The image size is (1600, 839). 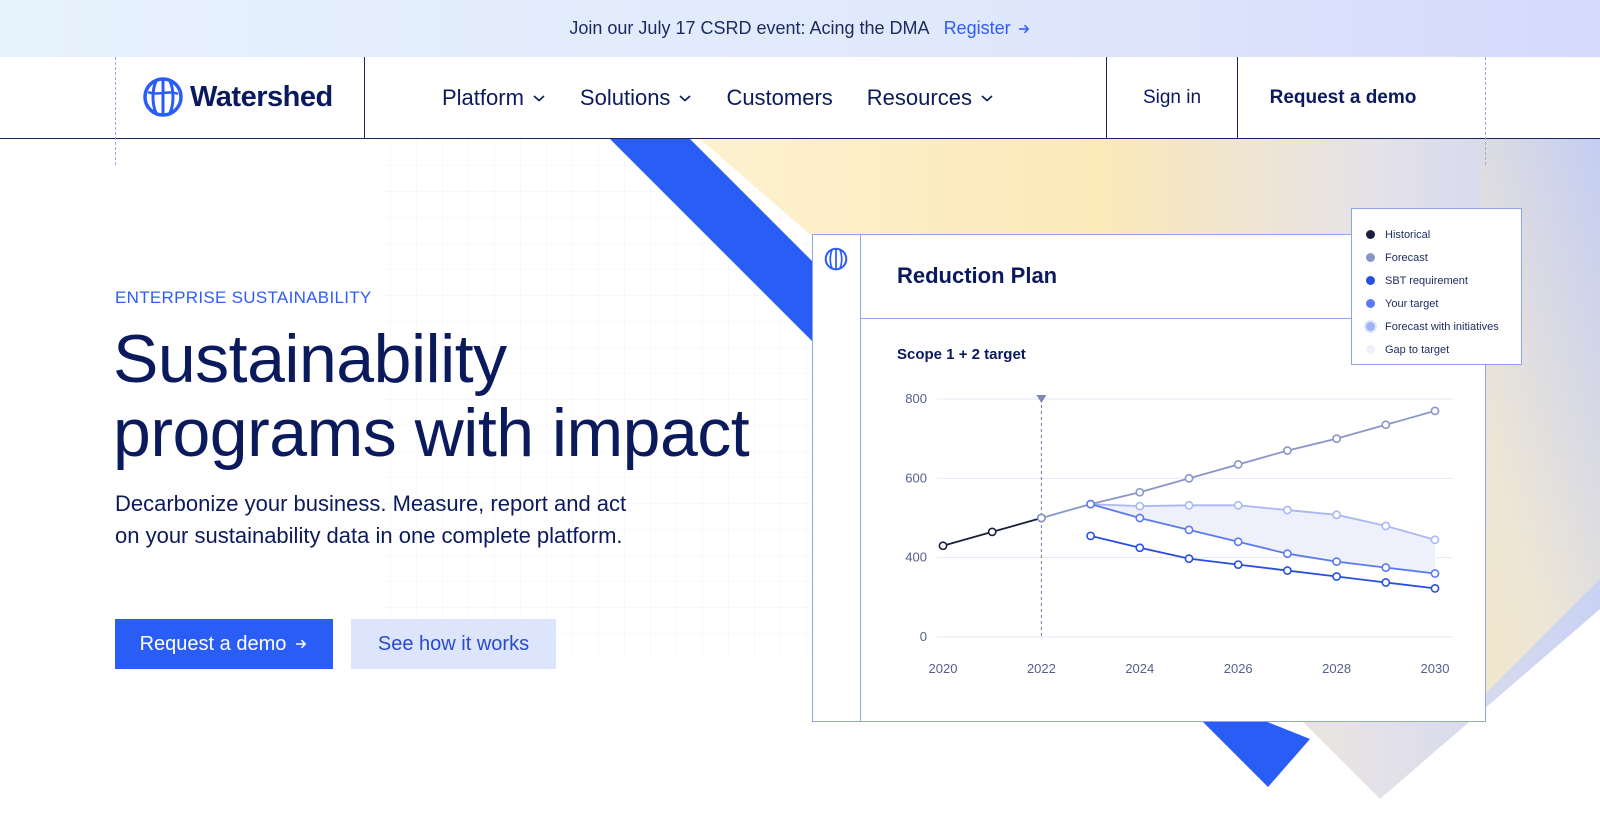 I want to click on register-label: Register, so click(x=977, y=28).